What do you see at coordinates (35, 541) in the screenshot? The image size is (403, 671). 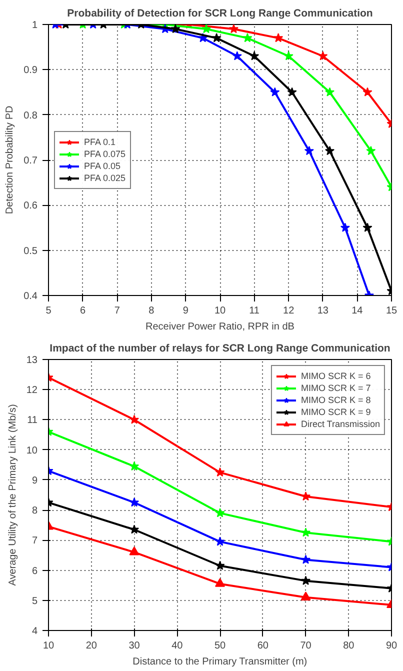 I see `y-tick-label: 7` at bounding box center [35, 541].